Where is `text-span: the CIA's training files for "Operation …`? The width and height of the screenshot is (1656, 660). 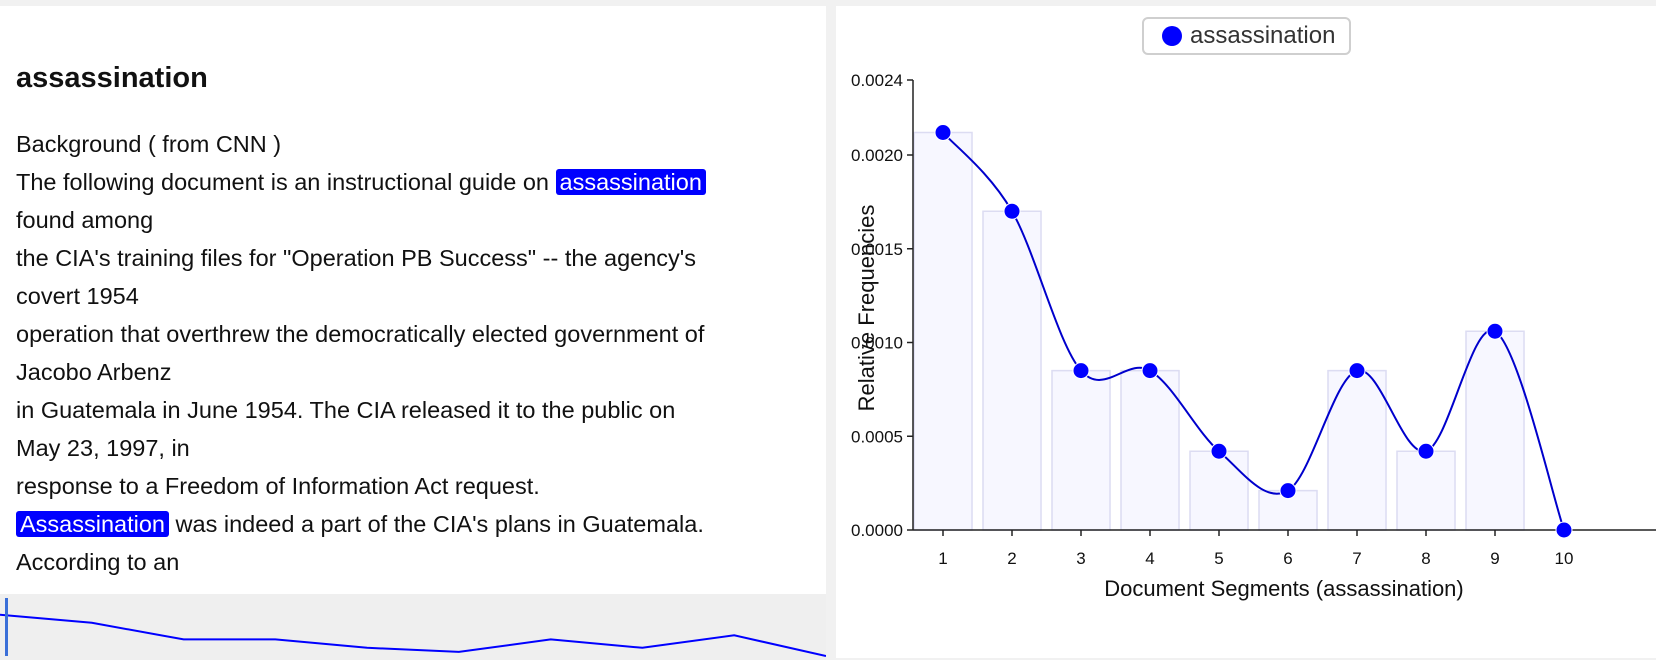 text-span: the CIA's training files for "Operation … is located at coordinates (356, 258).